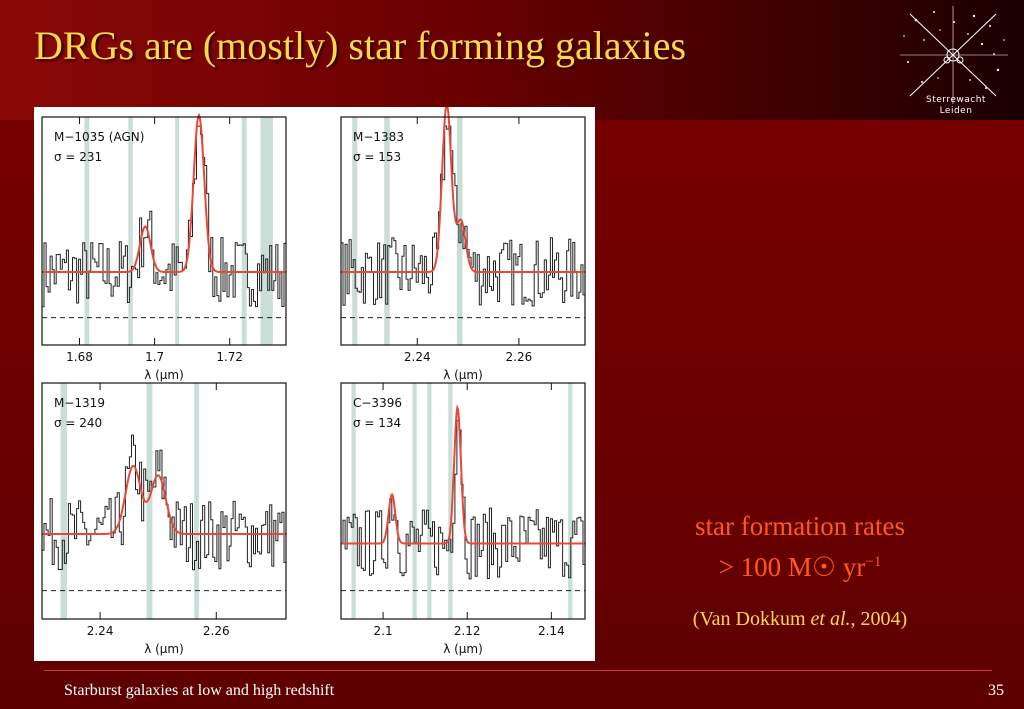  Describe the element at coordinates (851, 567) in the screenshot. I see `sfr-unit: yr` at that location.